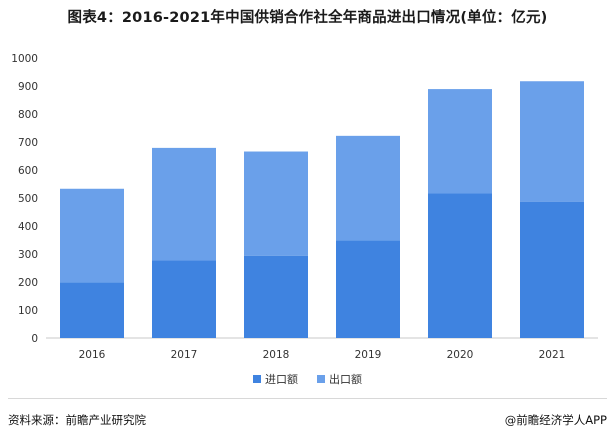 This screenshot has height=438, width=615. What do you see at coordinates (28, 283) in the screenshot?
I see `y-tick-label: 200` at bounding box center [28, 283].